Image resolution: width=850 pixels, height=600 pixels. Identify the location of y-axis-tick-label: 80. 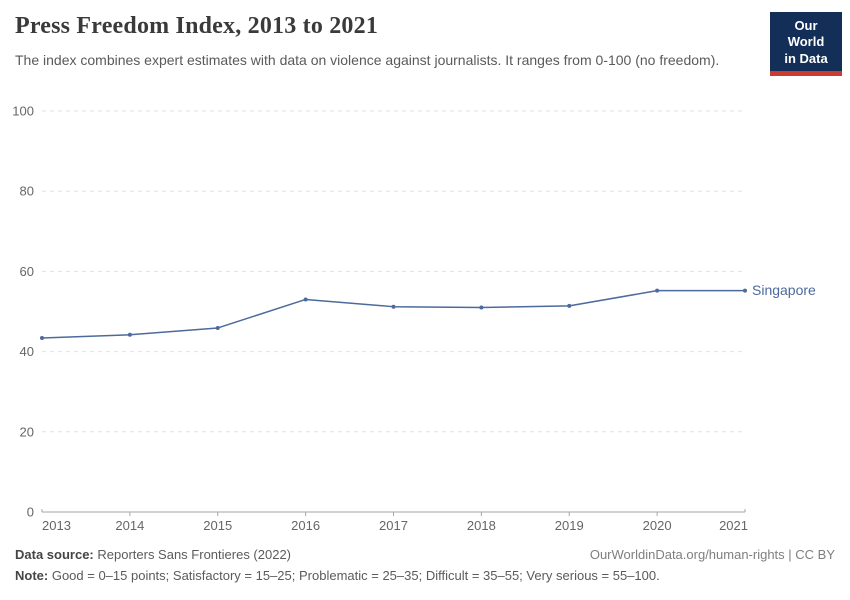
(27, 191).